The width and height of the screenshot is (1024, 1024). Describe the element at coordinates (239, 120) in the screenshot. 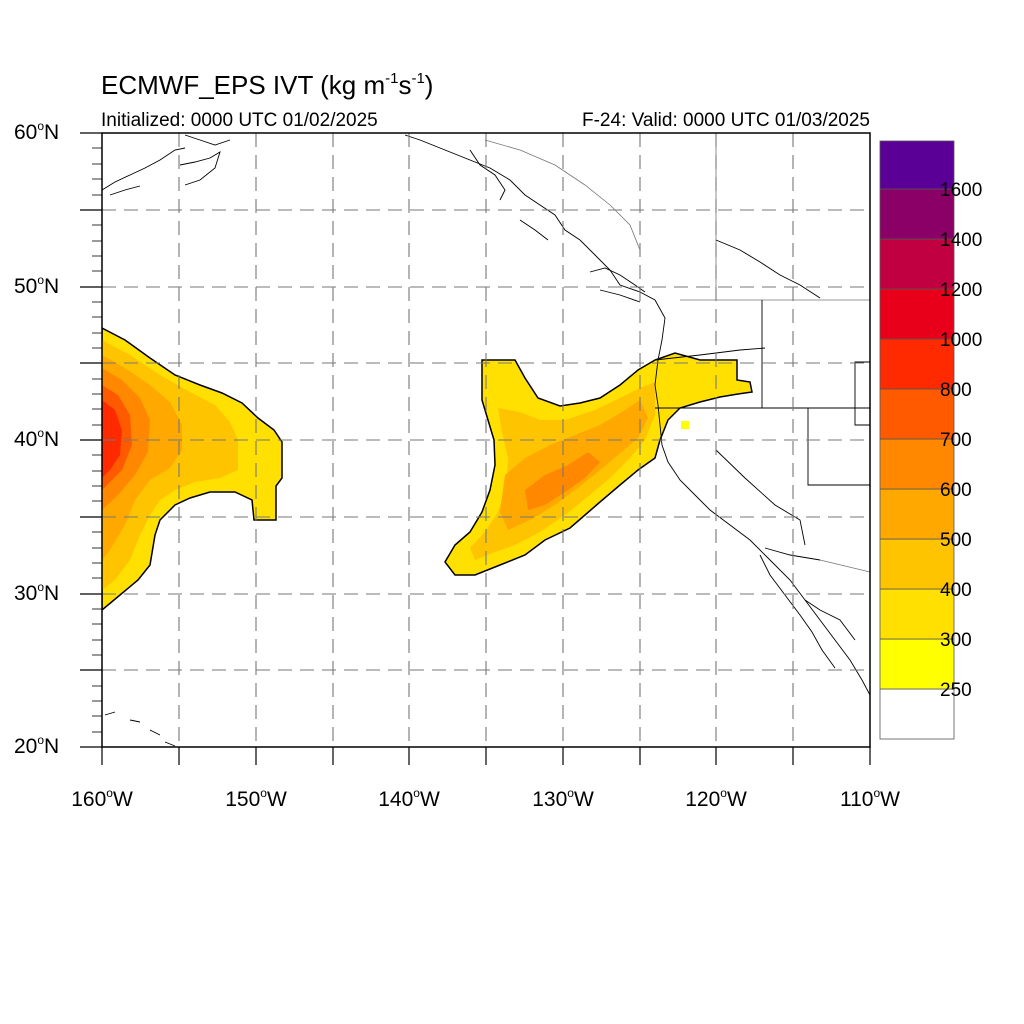

I see `initialized-time: Initialized: 0000 UTC 01/02/2025` at that location.